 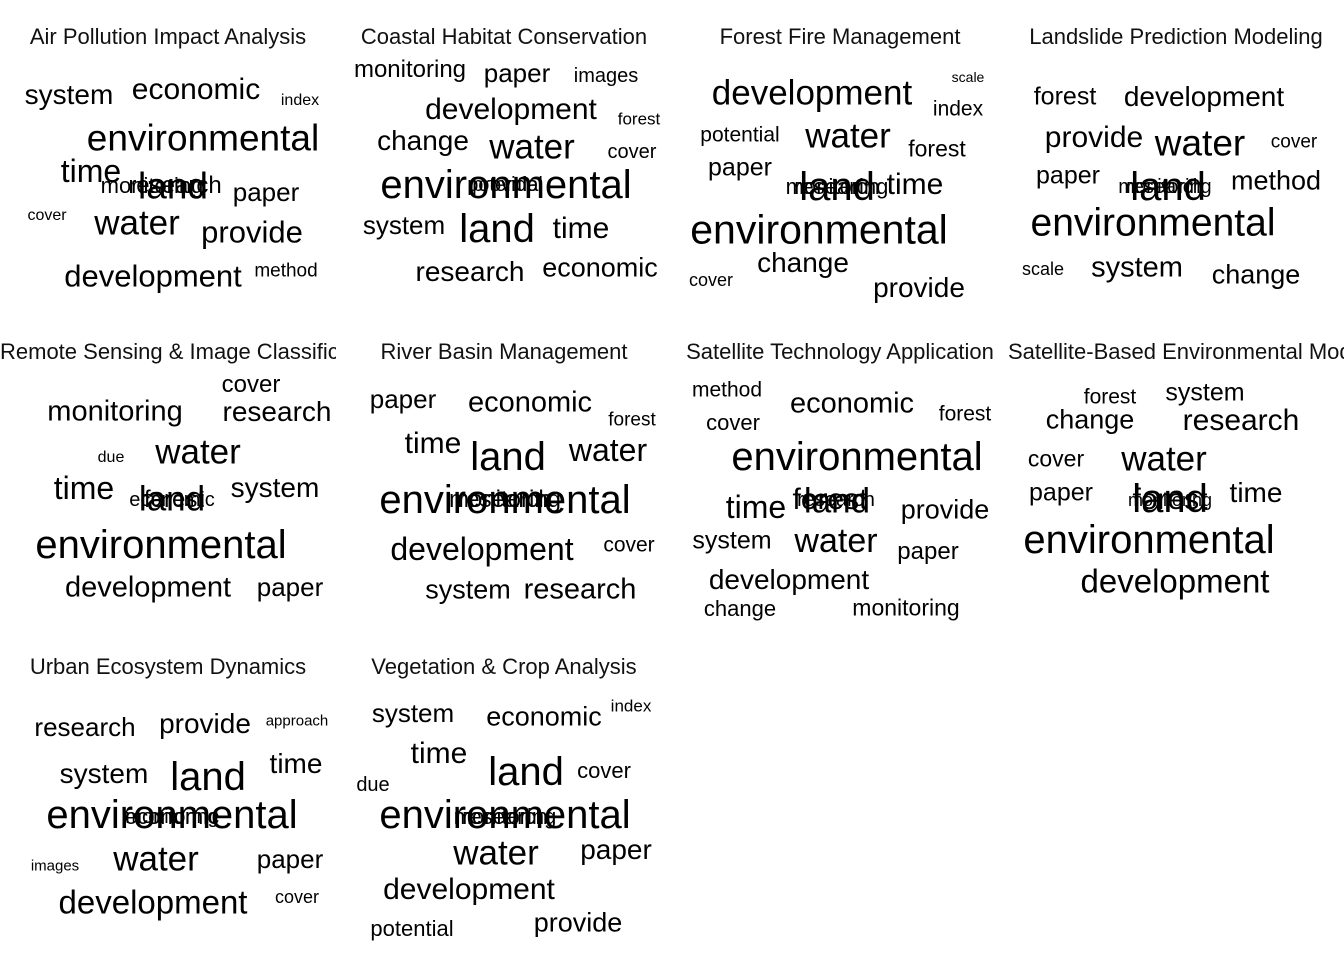 I want to click on panel-title: Remote Sensing & Image Classification, so click(x=168, y=351).